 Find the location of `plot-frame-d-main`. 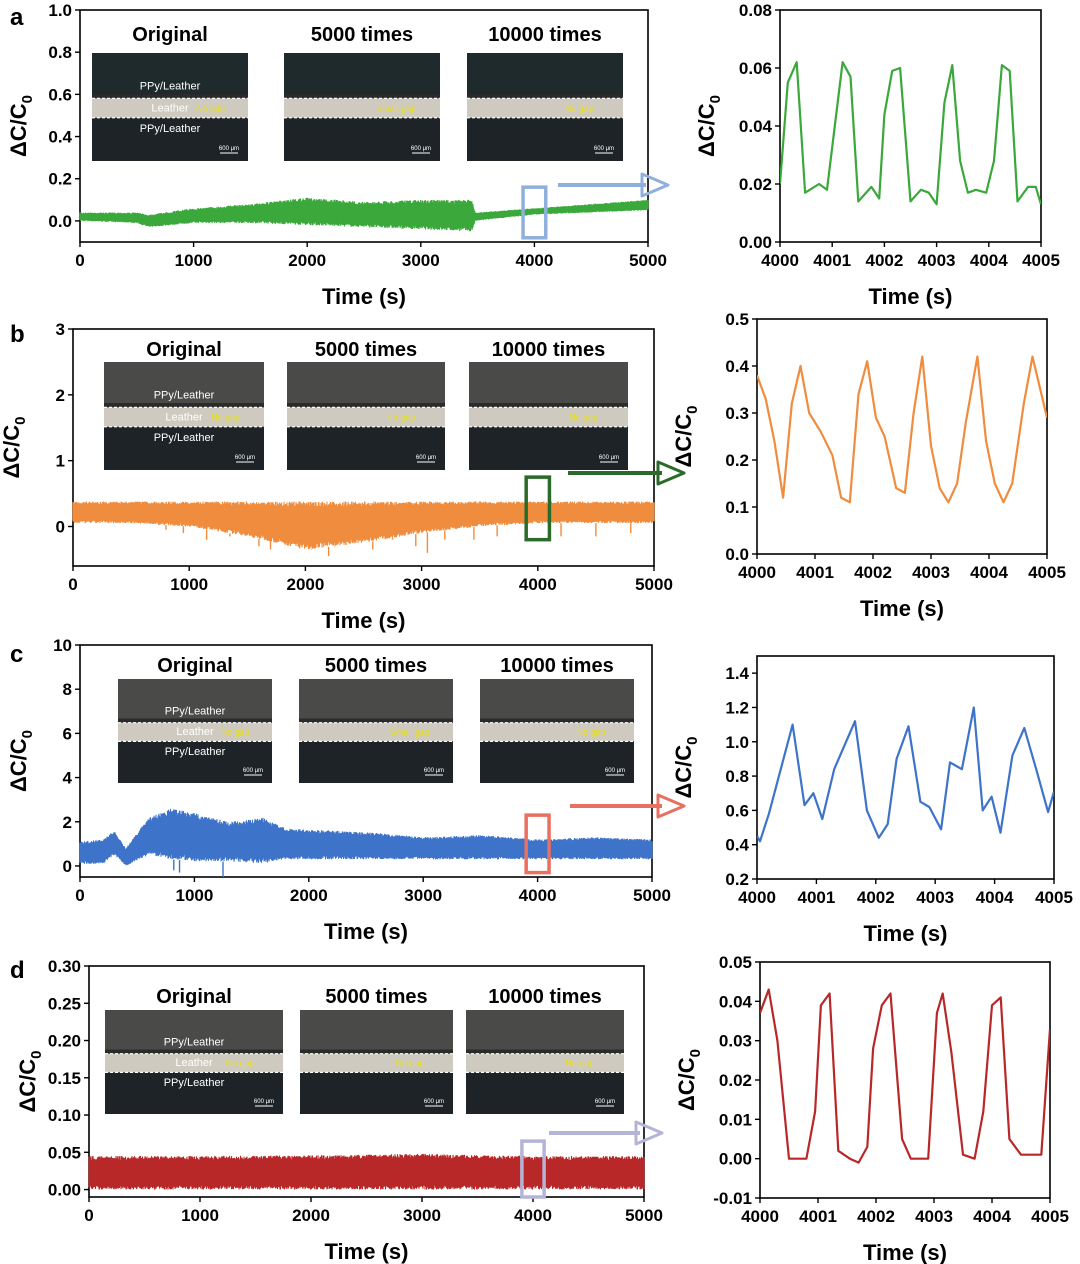

plot-frame-d-main is located at coordinates (366, 1081).